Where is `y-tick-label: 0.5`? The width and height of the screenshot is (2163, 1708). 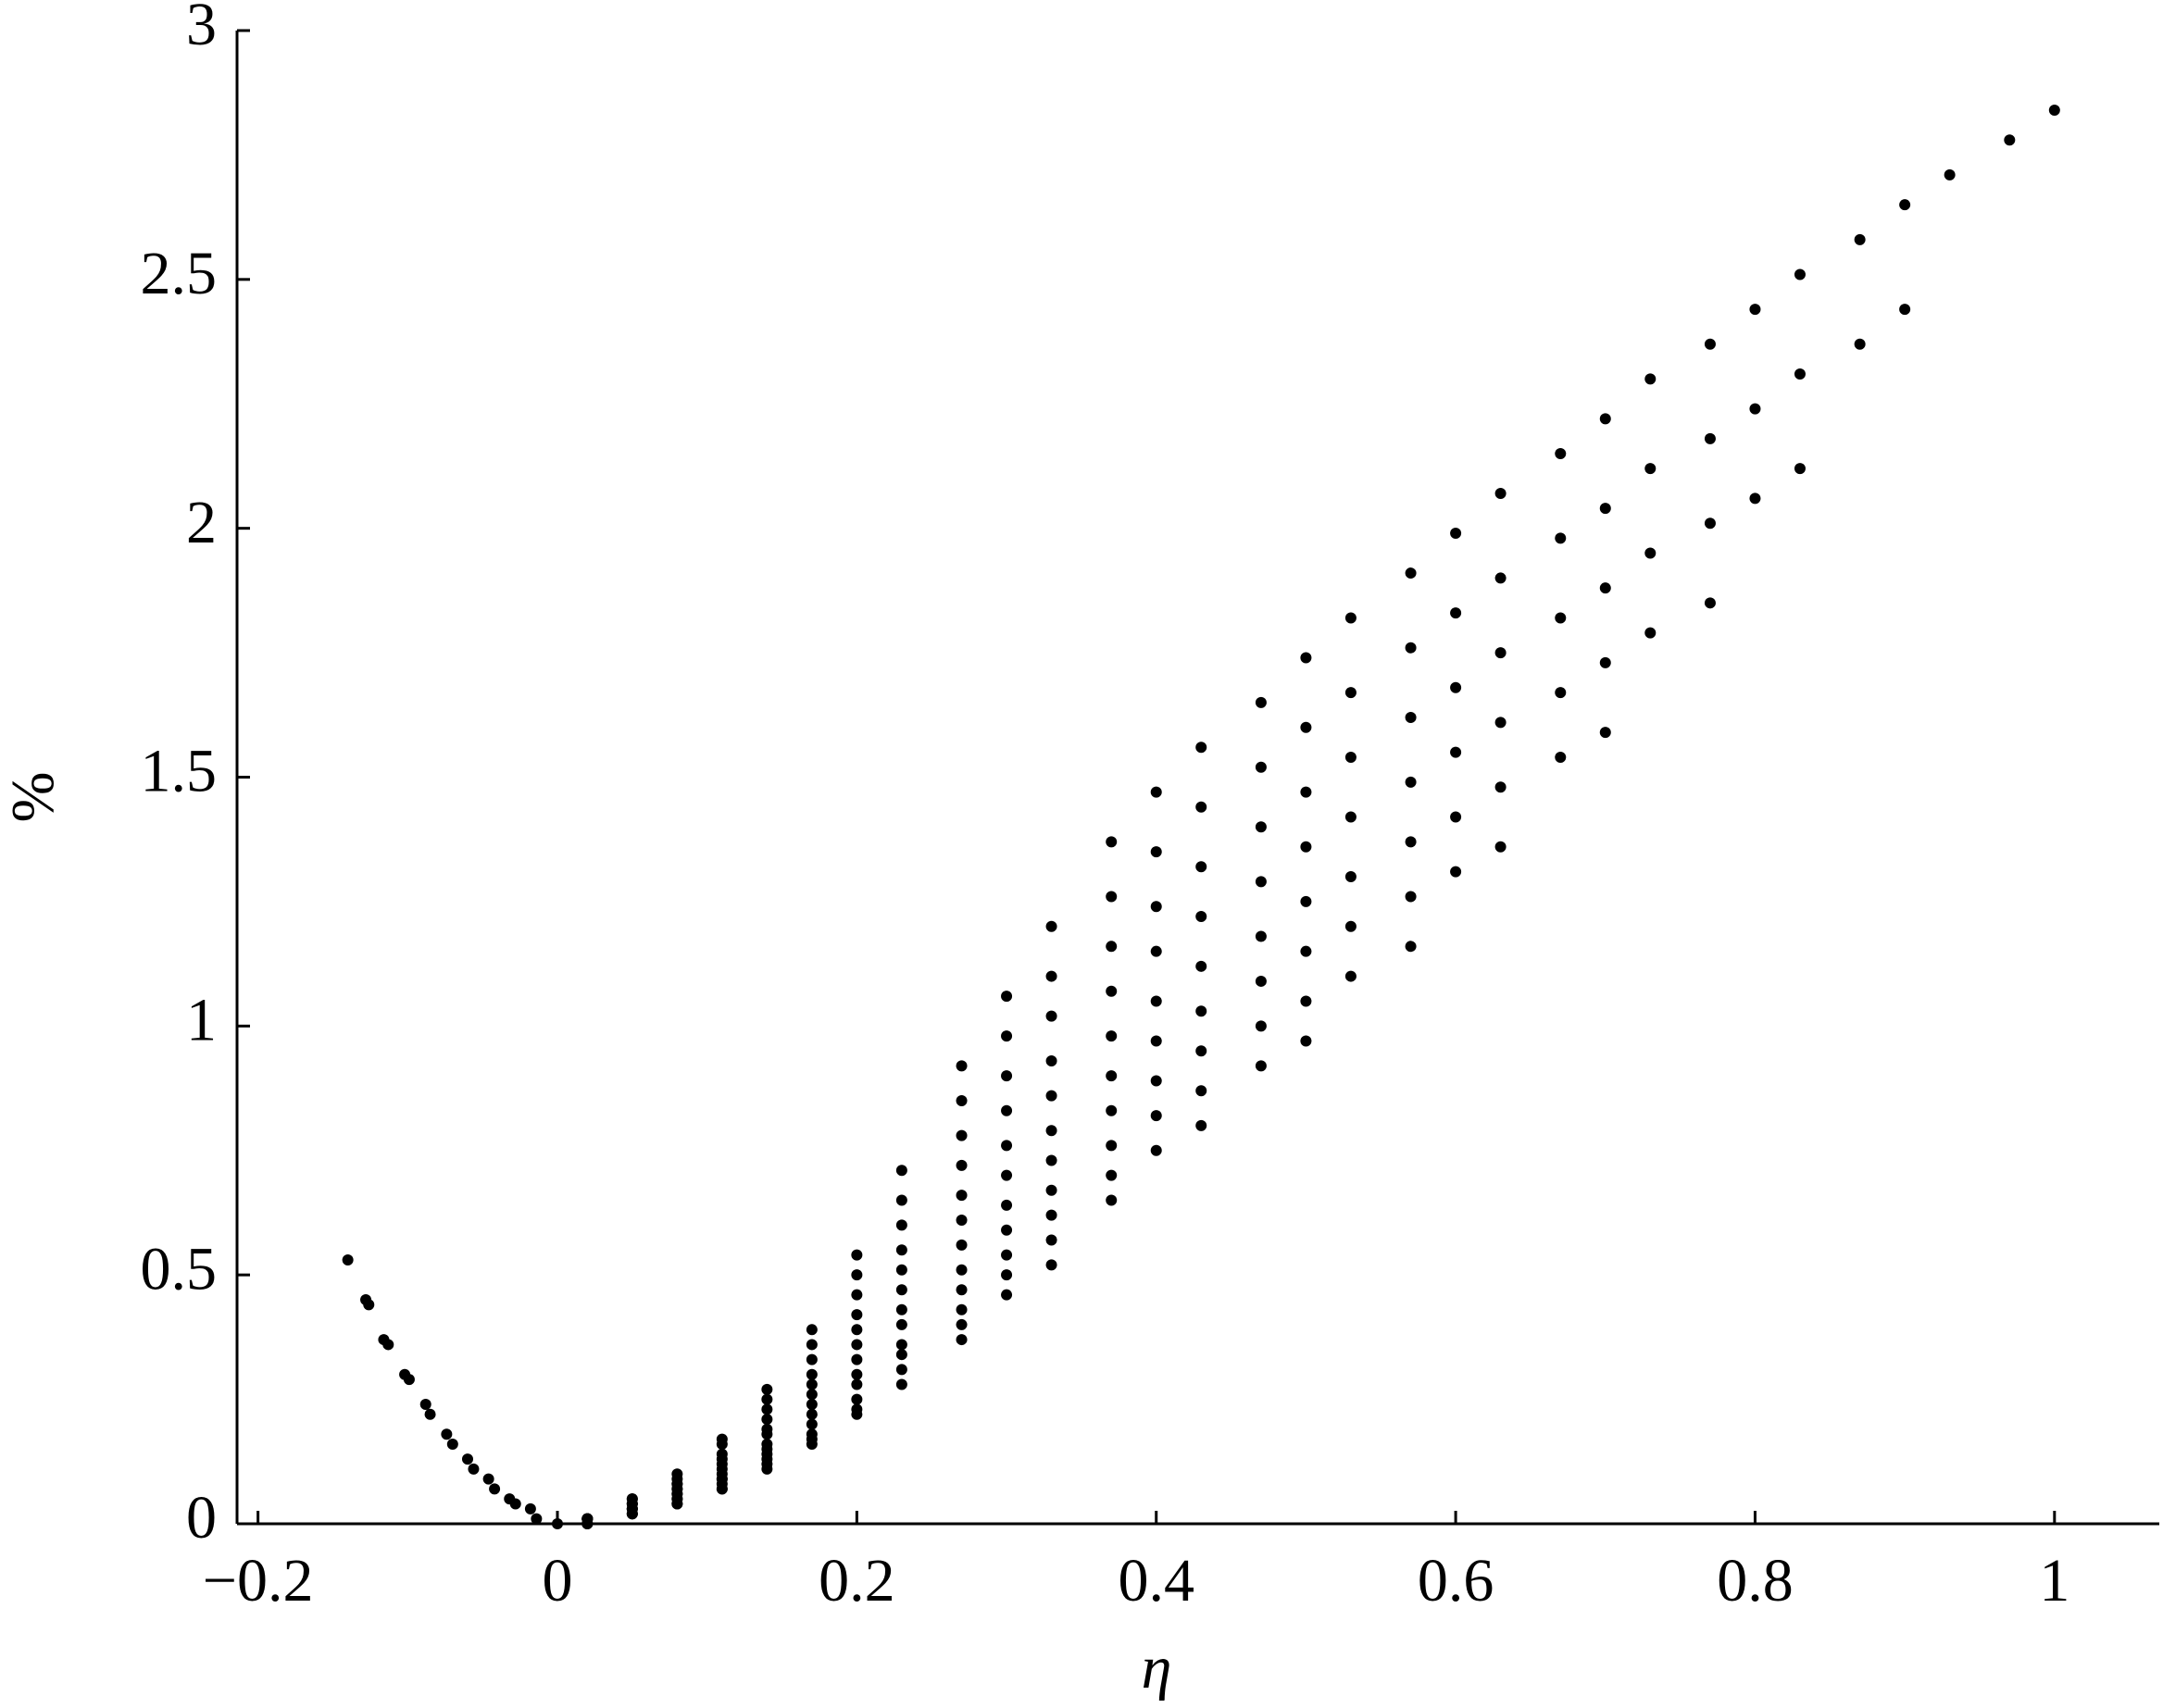 y-tick-label: 0.5 is located at coordinates (179, 1269).